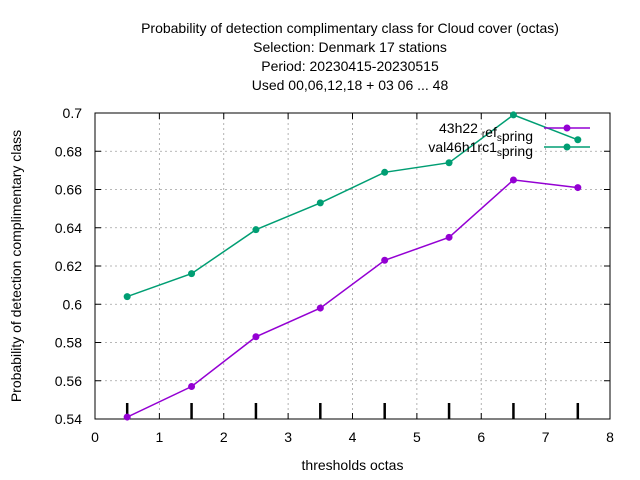 This screenshot has width=640, height=480. I want to click on legend-label: val46h1rc1spring, so click(480, 149).